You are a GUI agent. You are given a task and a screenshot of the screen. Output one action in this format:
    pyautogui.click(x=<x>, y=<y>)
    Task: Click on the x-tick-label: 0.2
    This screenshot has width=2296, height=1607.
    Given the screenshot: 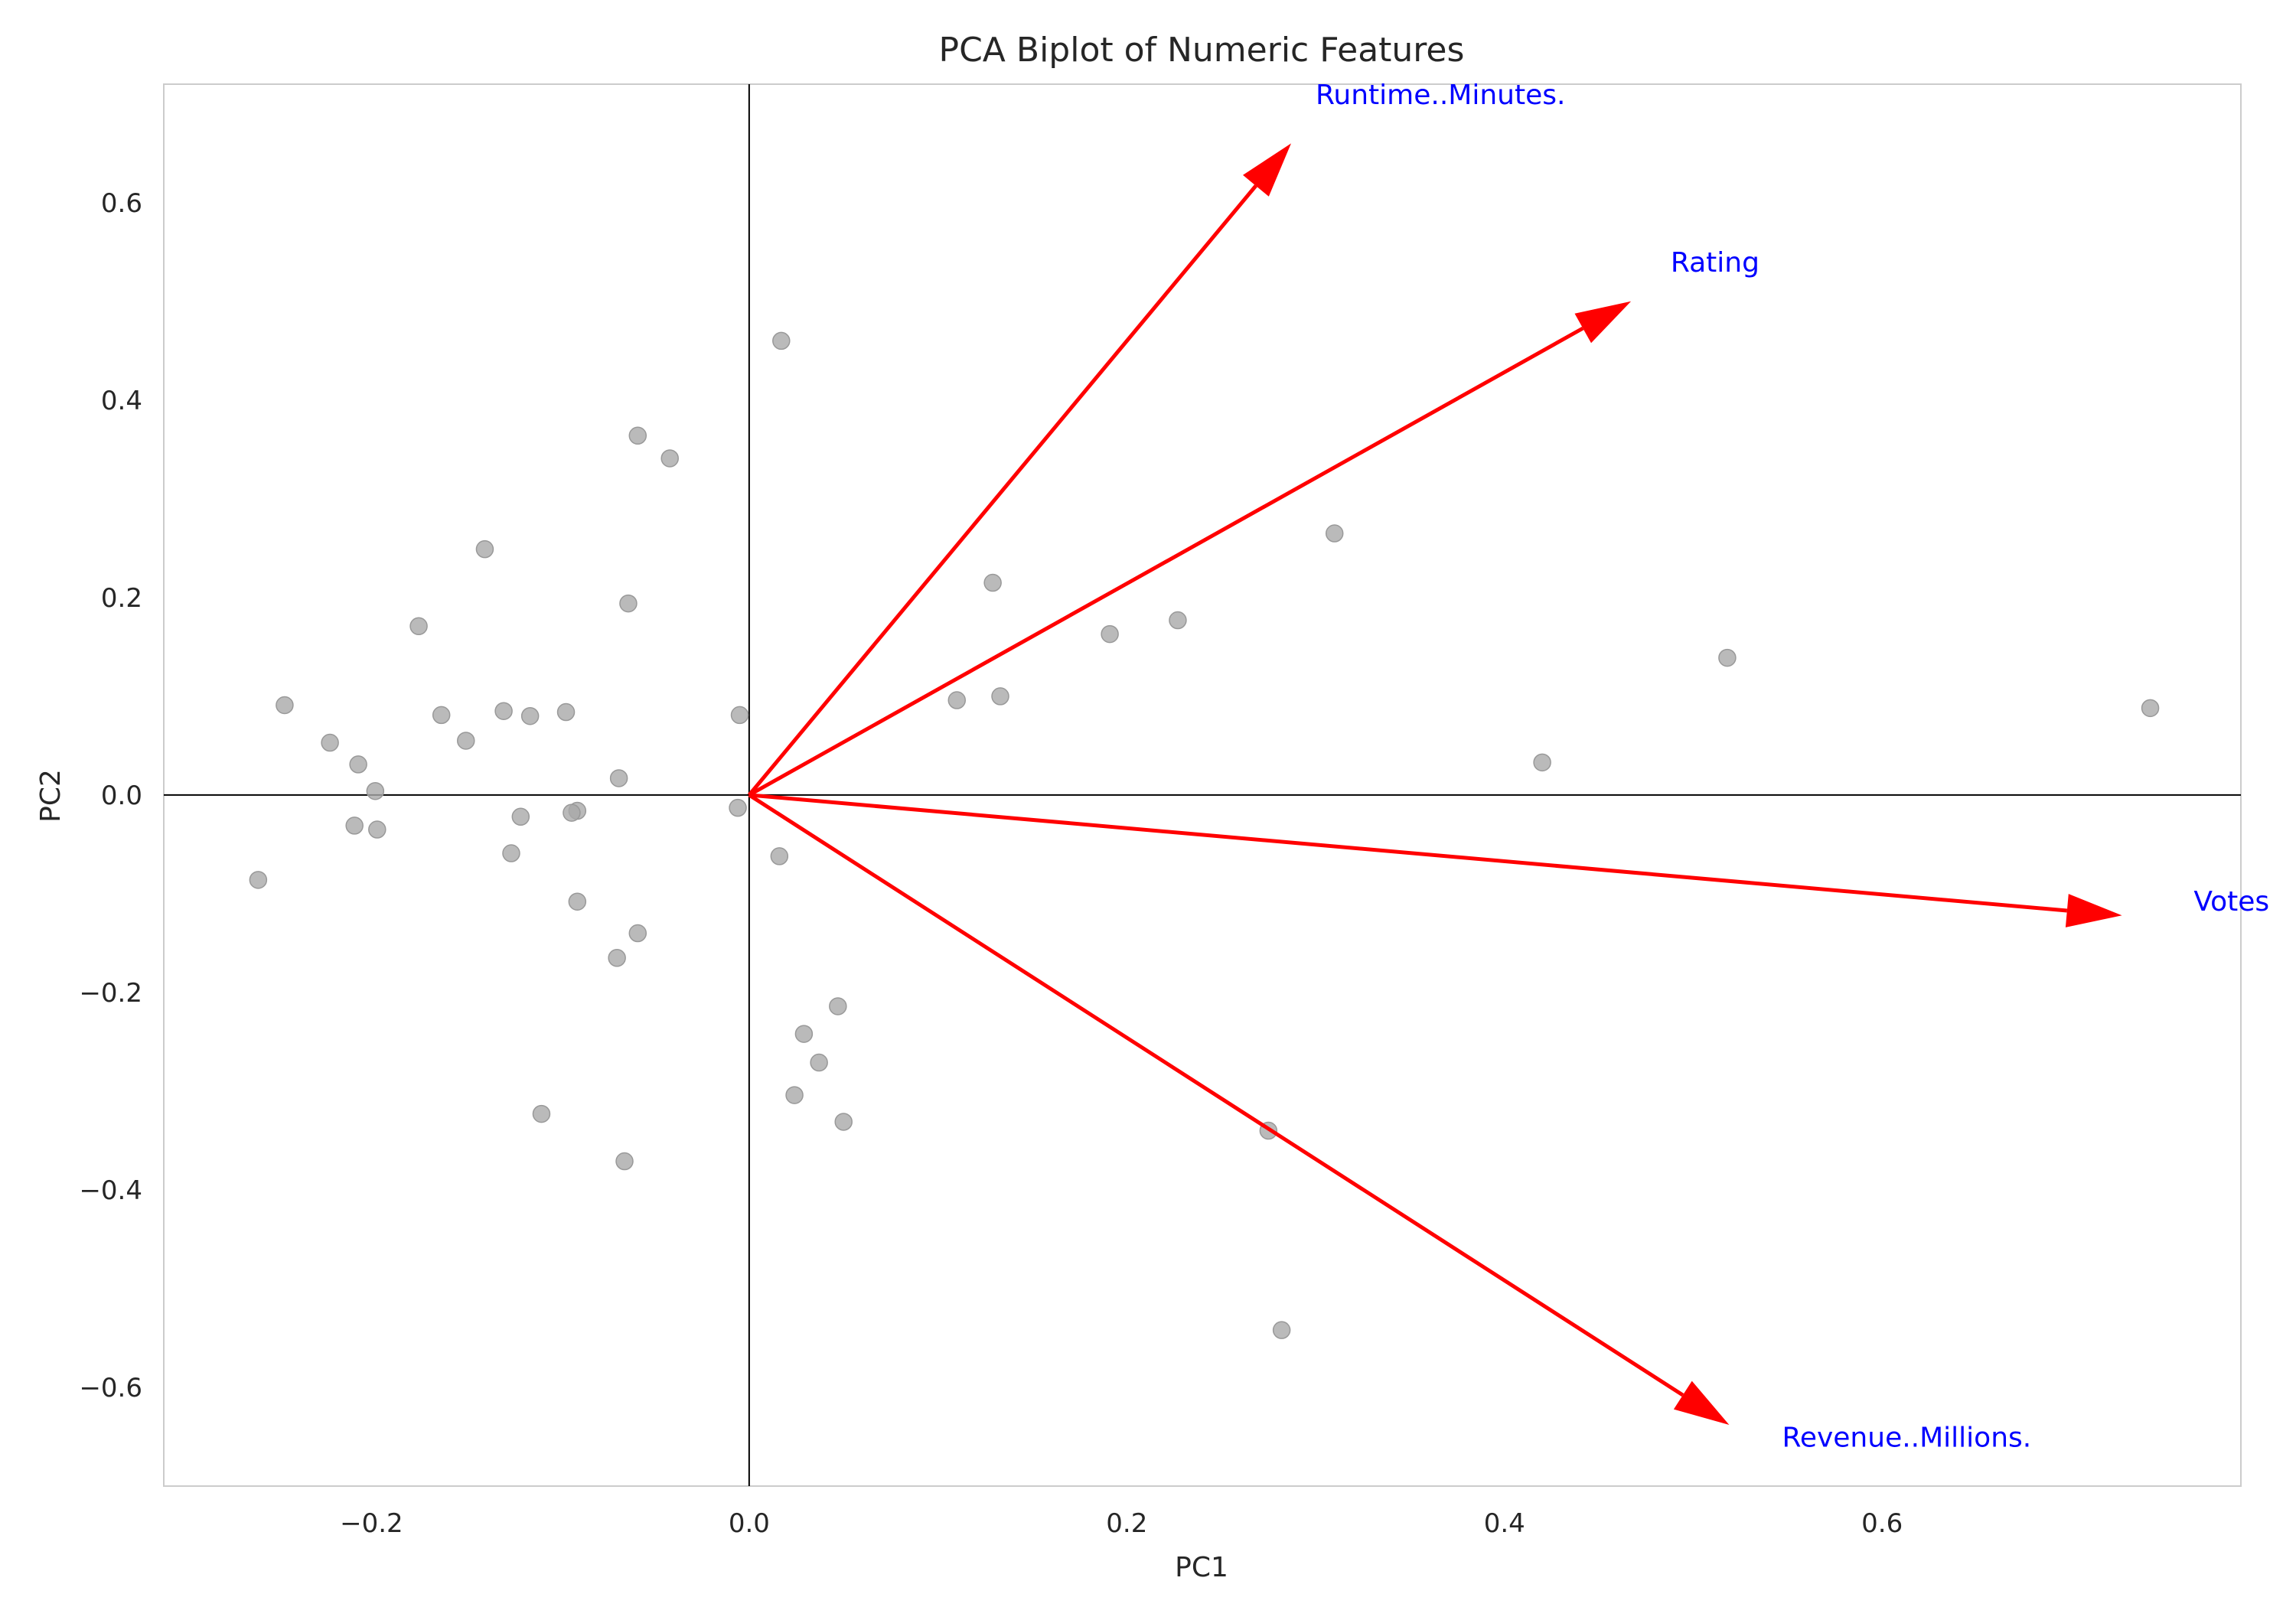 What is the action you would take?
    pyautogui.click(x=1126, y=1523)
    